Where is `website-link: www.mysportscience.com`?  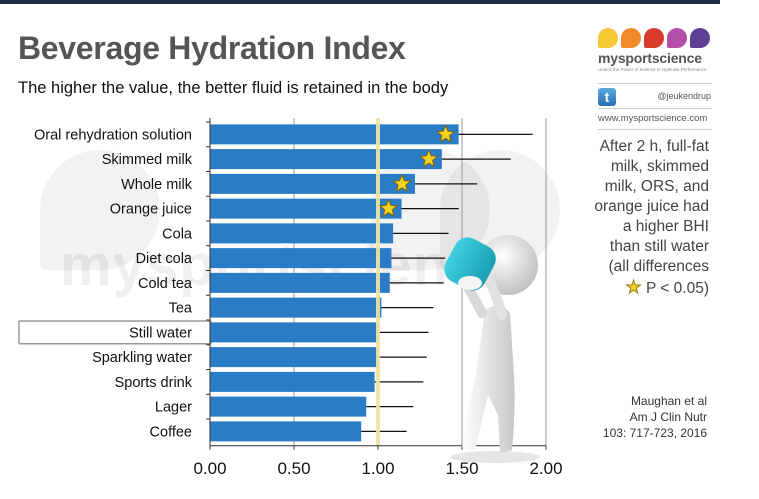 website-link: www.mysportscience.com is located at coordinates (653, 118).